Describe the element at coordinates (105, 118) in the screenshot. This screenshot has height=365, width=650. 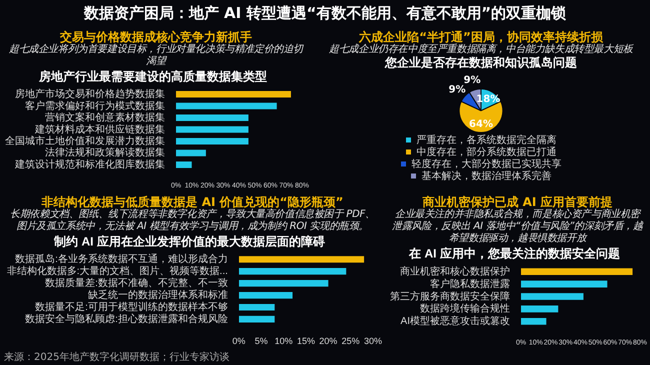
I see `y-tick-label: 营销文案和创意素材数据集` at that location.